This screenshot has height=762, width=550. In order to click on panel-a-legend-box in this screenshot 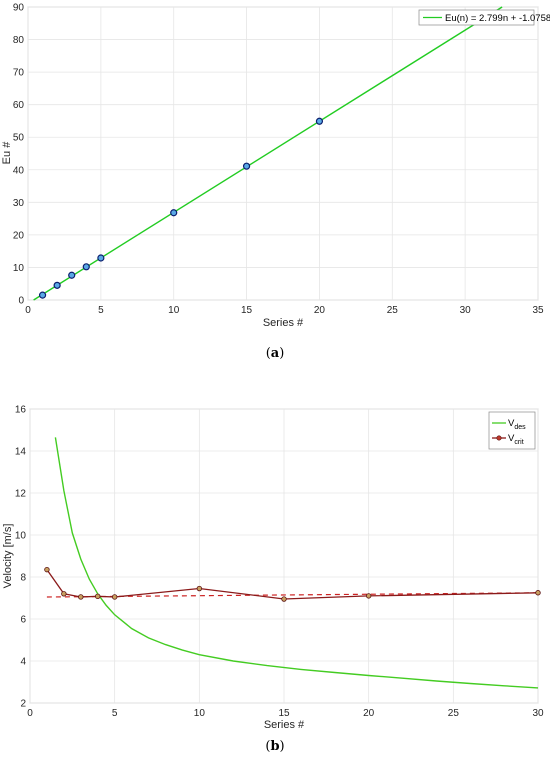, I will do `click(476, 17)`.